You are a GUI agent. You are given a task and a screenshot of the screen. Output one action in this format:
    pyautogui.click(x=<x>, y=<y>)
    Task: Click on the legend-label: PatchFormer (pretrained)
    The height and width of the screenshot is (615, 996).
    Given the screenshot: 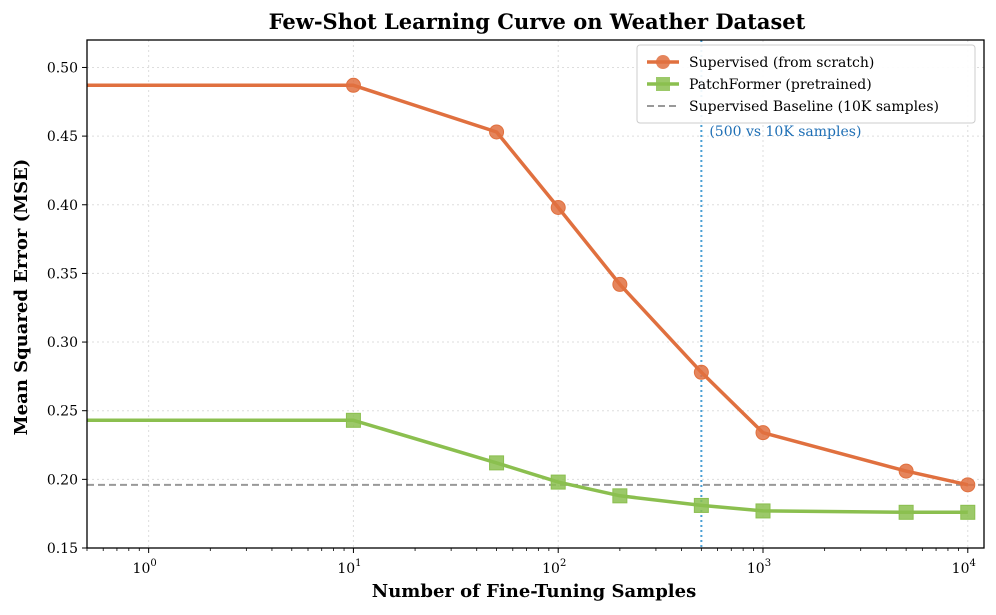 What is the action you would take?
    pyautogui.click(x=780, y=85)
    